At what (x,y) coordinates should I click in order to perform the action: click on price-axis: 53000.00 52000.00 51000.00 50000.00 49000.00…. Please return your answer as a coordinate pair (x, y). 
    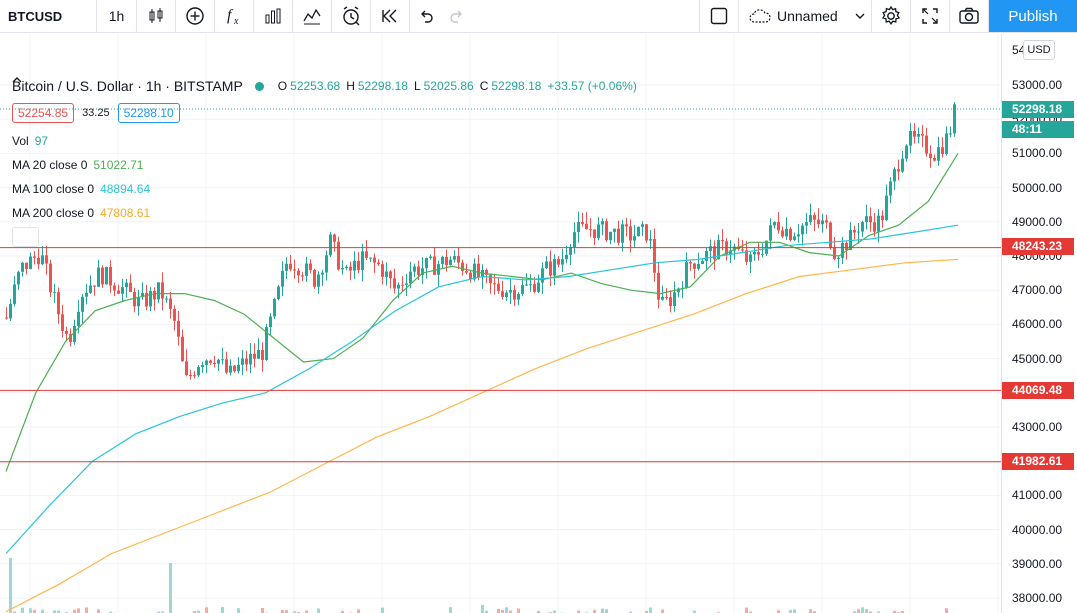
    Looking at the image, I should click on (1039, 323).